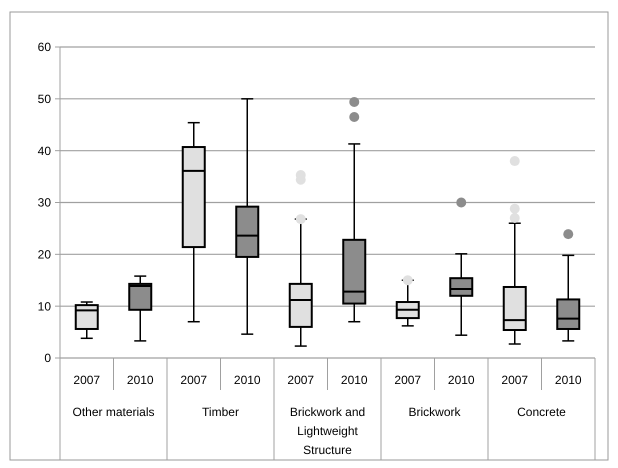 The width and height of the screenshot is (618, 468). What do you see at coordinates (541, 412) in the screenshot?
I see `text: Concrete` at bounding box center [541, 412].